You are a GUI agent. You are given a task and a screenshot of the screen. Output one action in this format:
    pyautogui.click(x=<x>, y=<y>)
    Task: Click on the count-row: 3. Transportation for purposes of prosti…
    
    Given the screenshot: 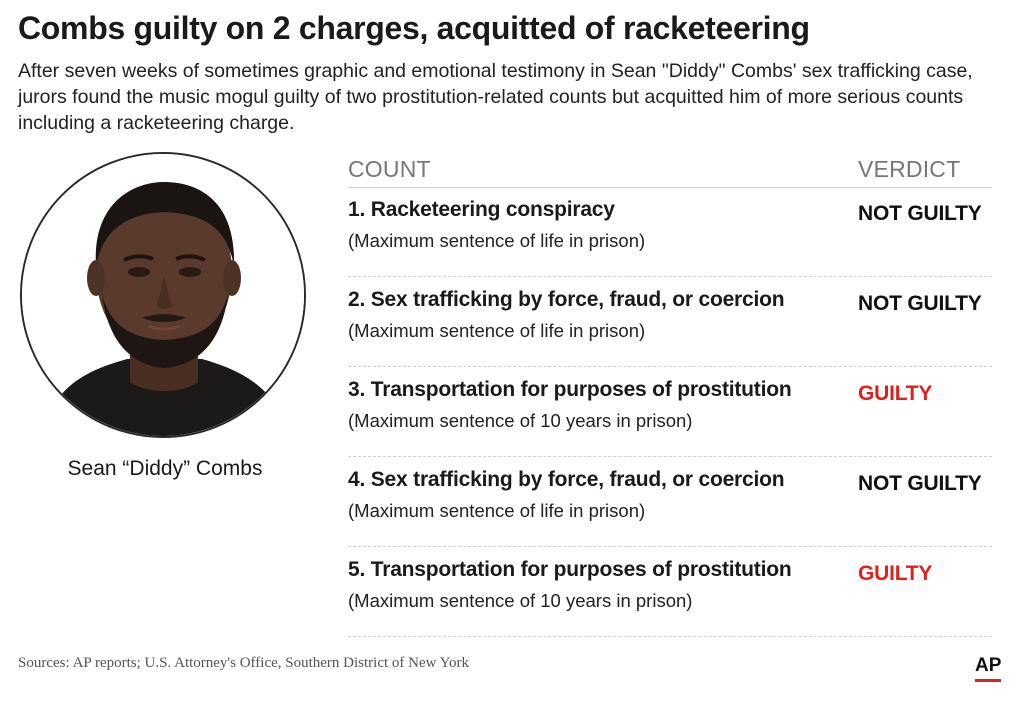 What is the action you would take?
    pyautogui.click(x=670, y=412)
    